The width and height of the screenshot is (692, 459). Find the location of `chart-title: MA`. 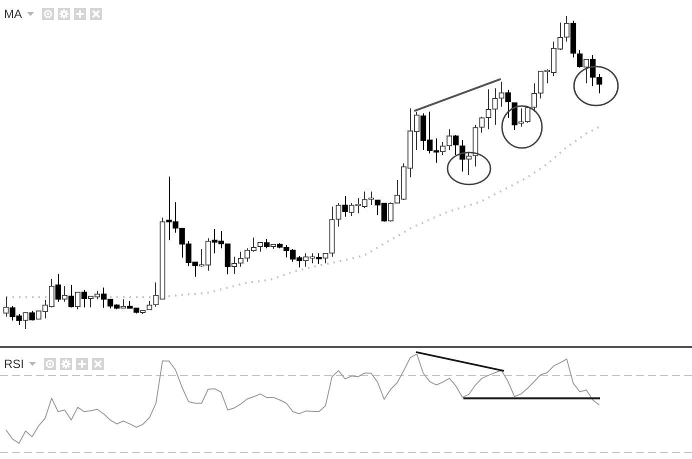

chart-title: MA is located at coordinates (13, 14).